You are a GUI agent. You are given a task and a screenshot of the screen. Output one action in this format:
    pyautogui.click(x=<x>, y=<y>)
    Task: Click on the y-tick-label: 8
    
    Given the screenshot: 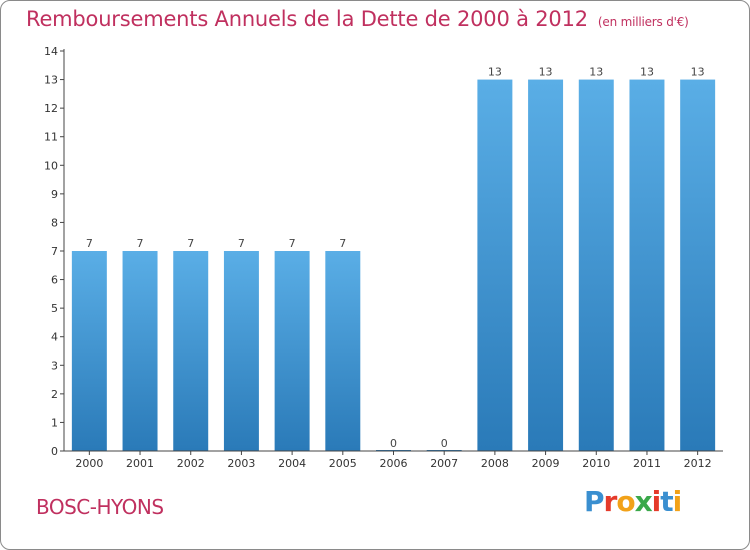 What is the action you would take?
    pyautogui.click(x=54, y=222)
    